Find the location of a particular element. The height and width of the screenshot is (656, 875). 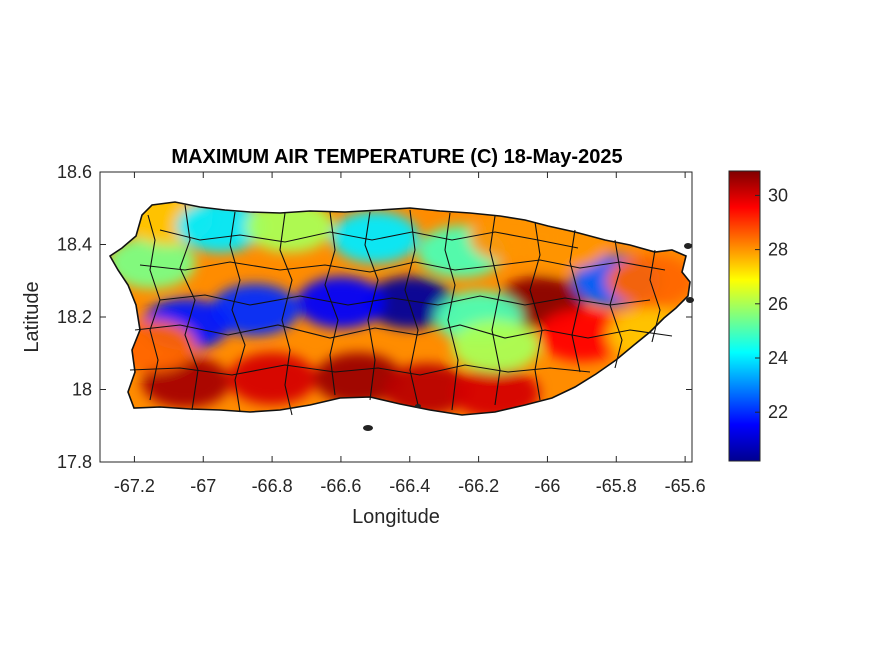

x-tick-label: -66 is located at coordinates (547, 486).